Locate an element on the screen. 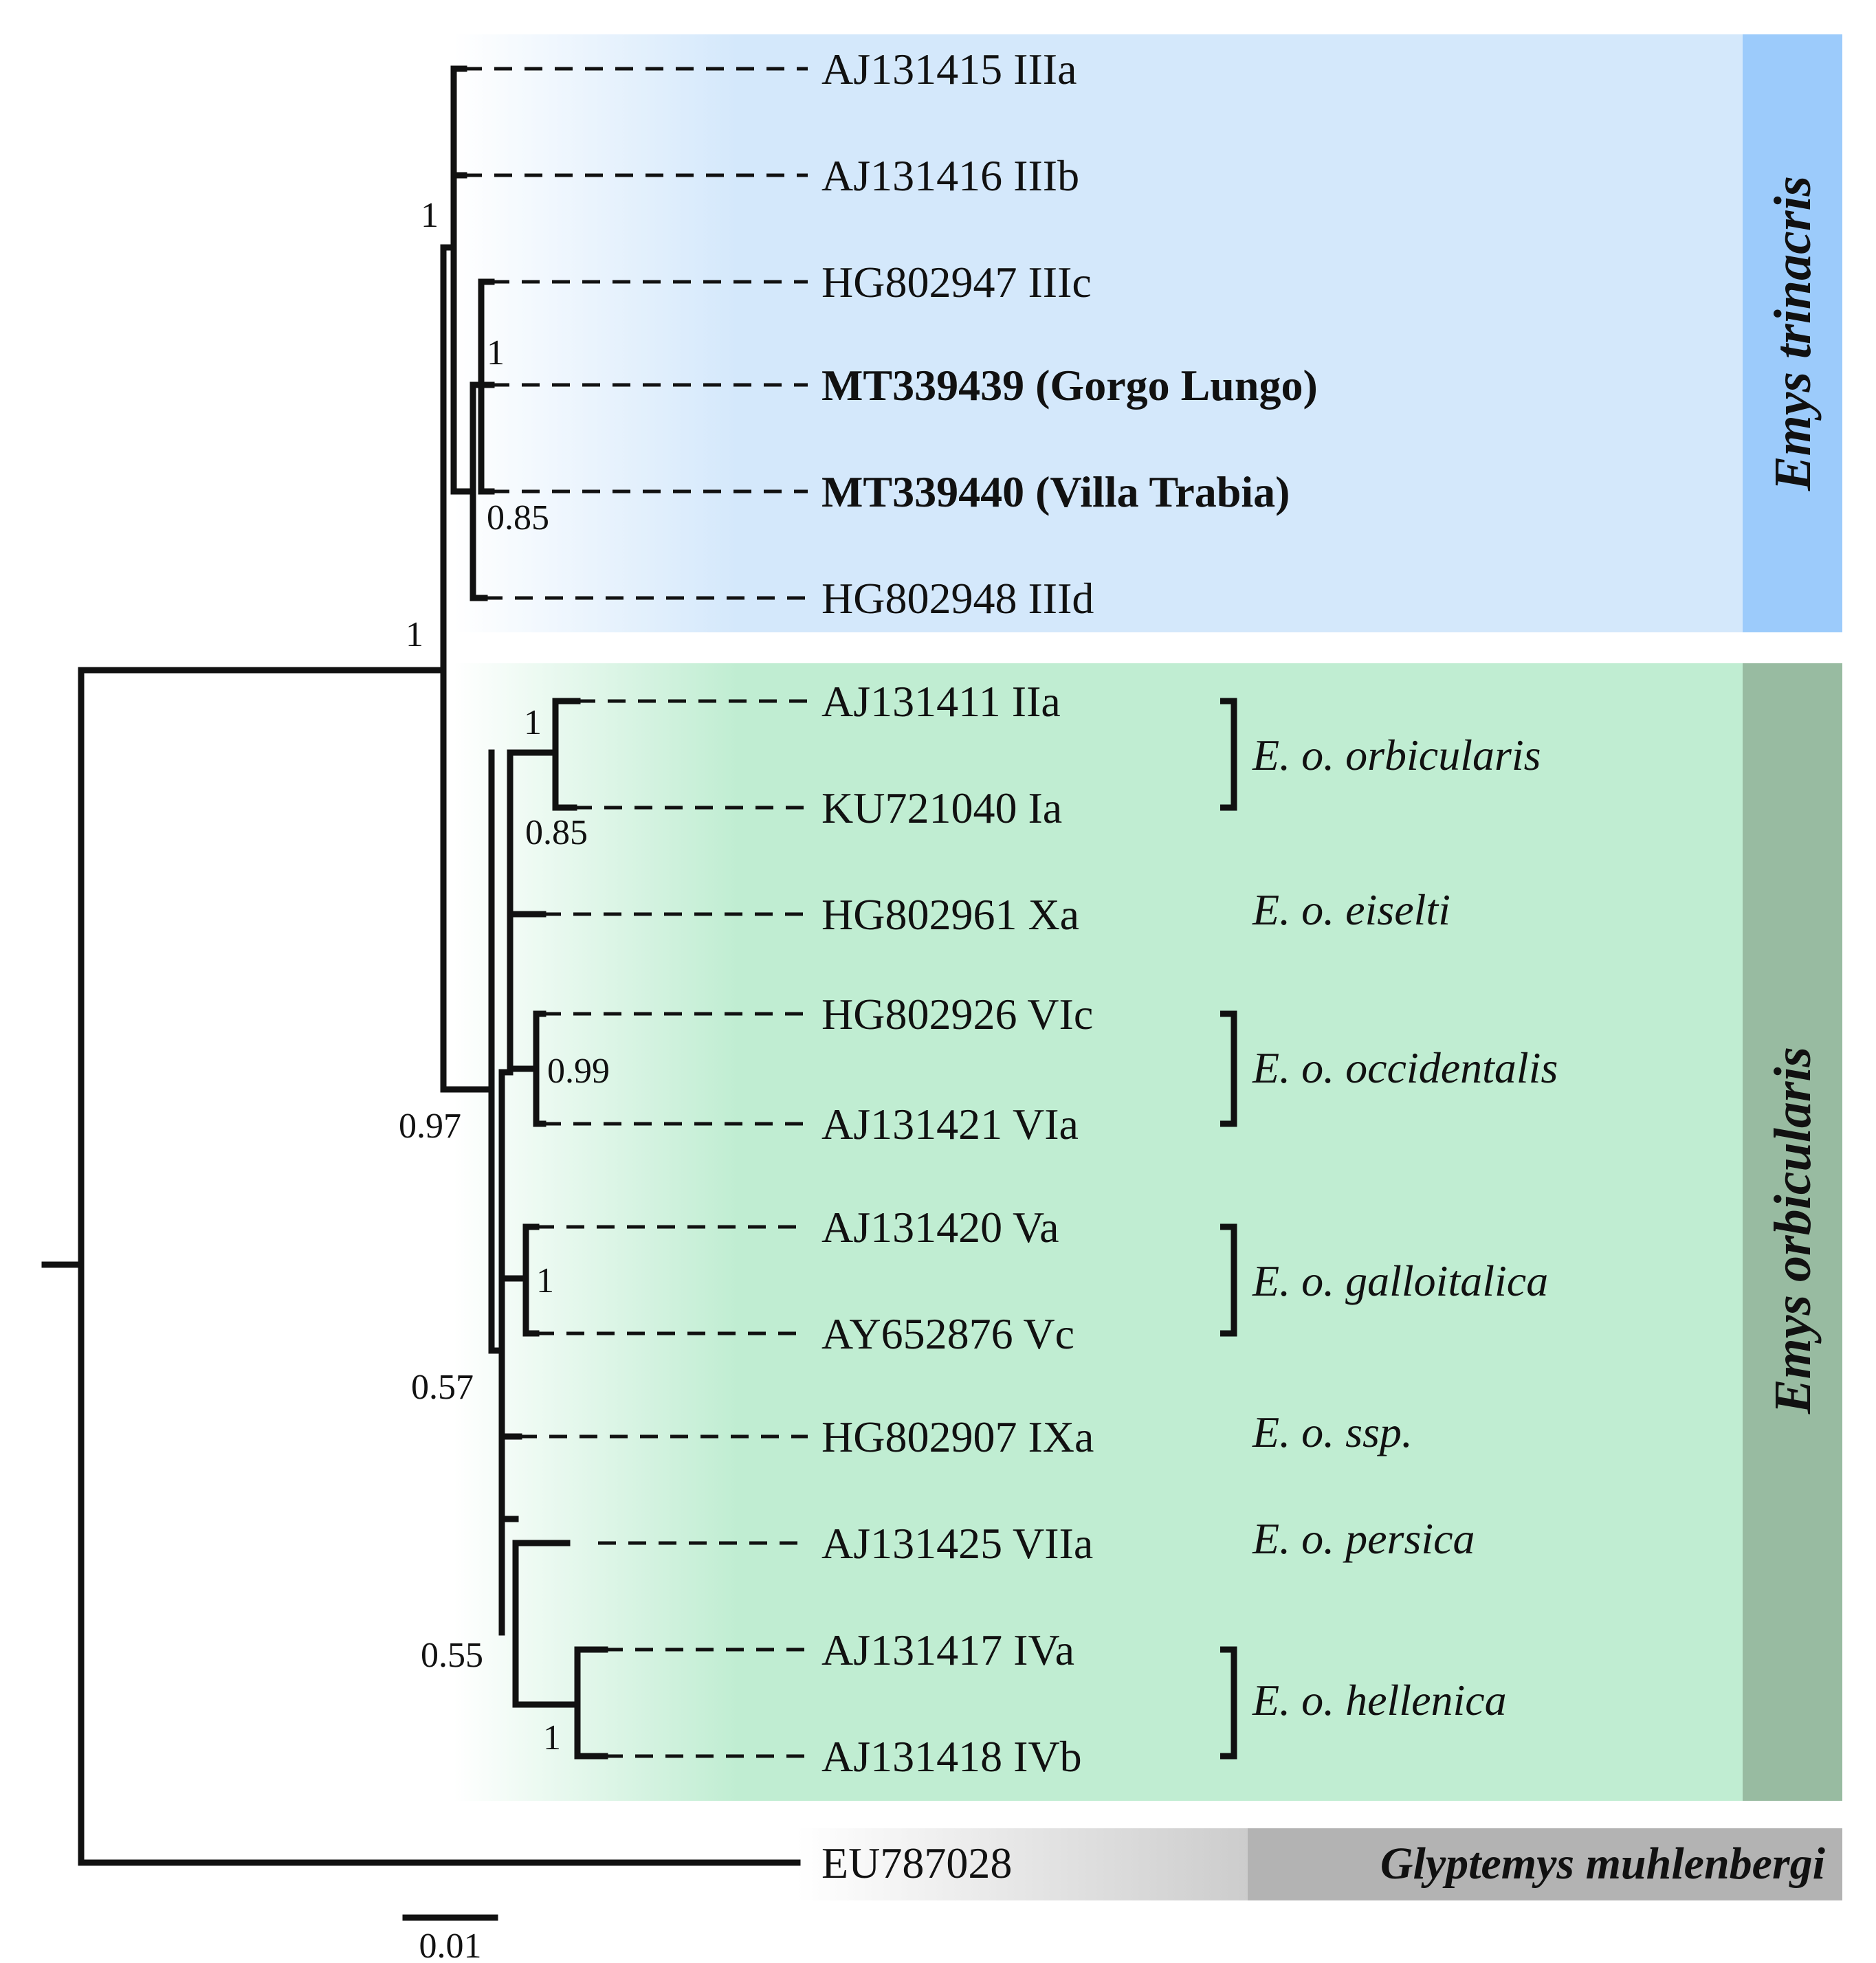 This screenshot has width=1876, height=1963. subspecies-brackets is located at coordinates (1228, 1229).